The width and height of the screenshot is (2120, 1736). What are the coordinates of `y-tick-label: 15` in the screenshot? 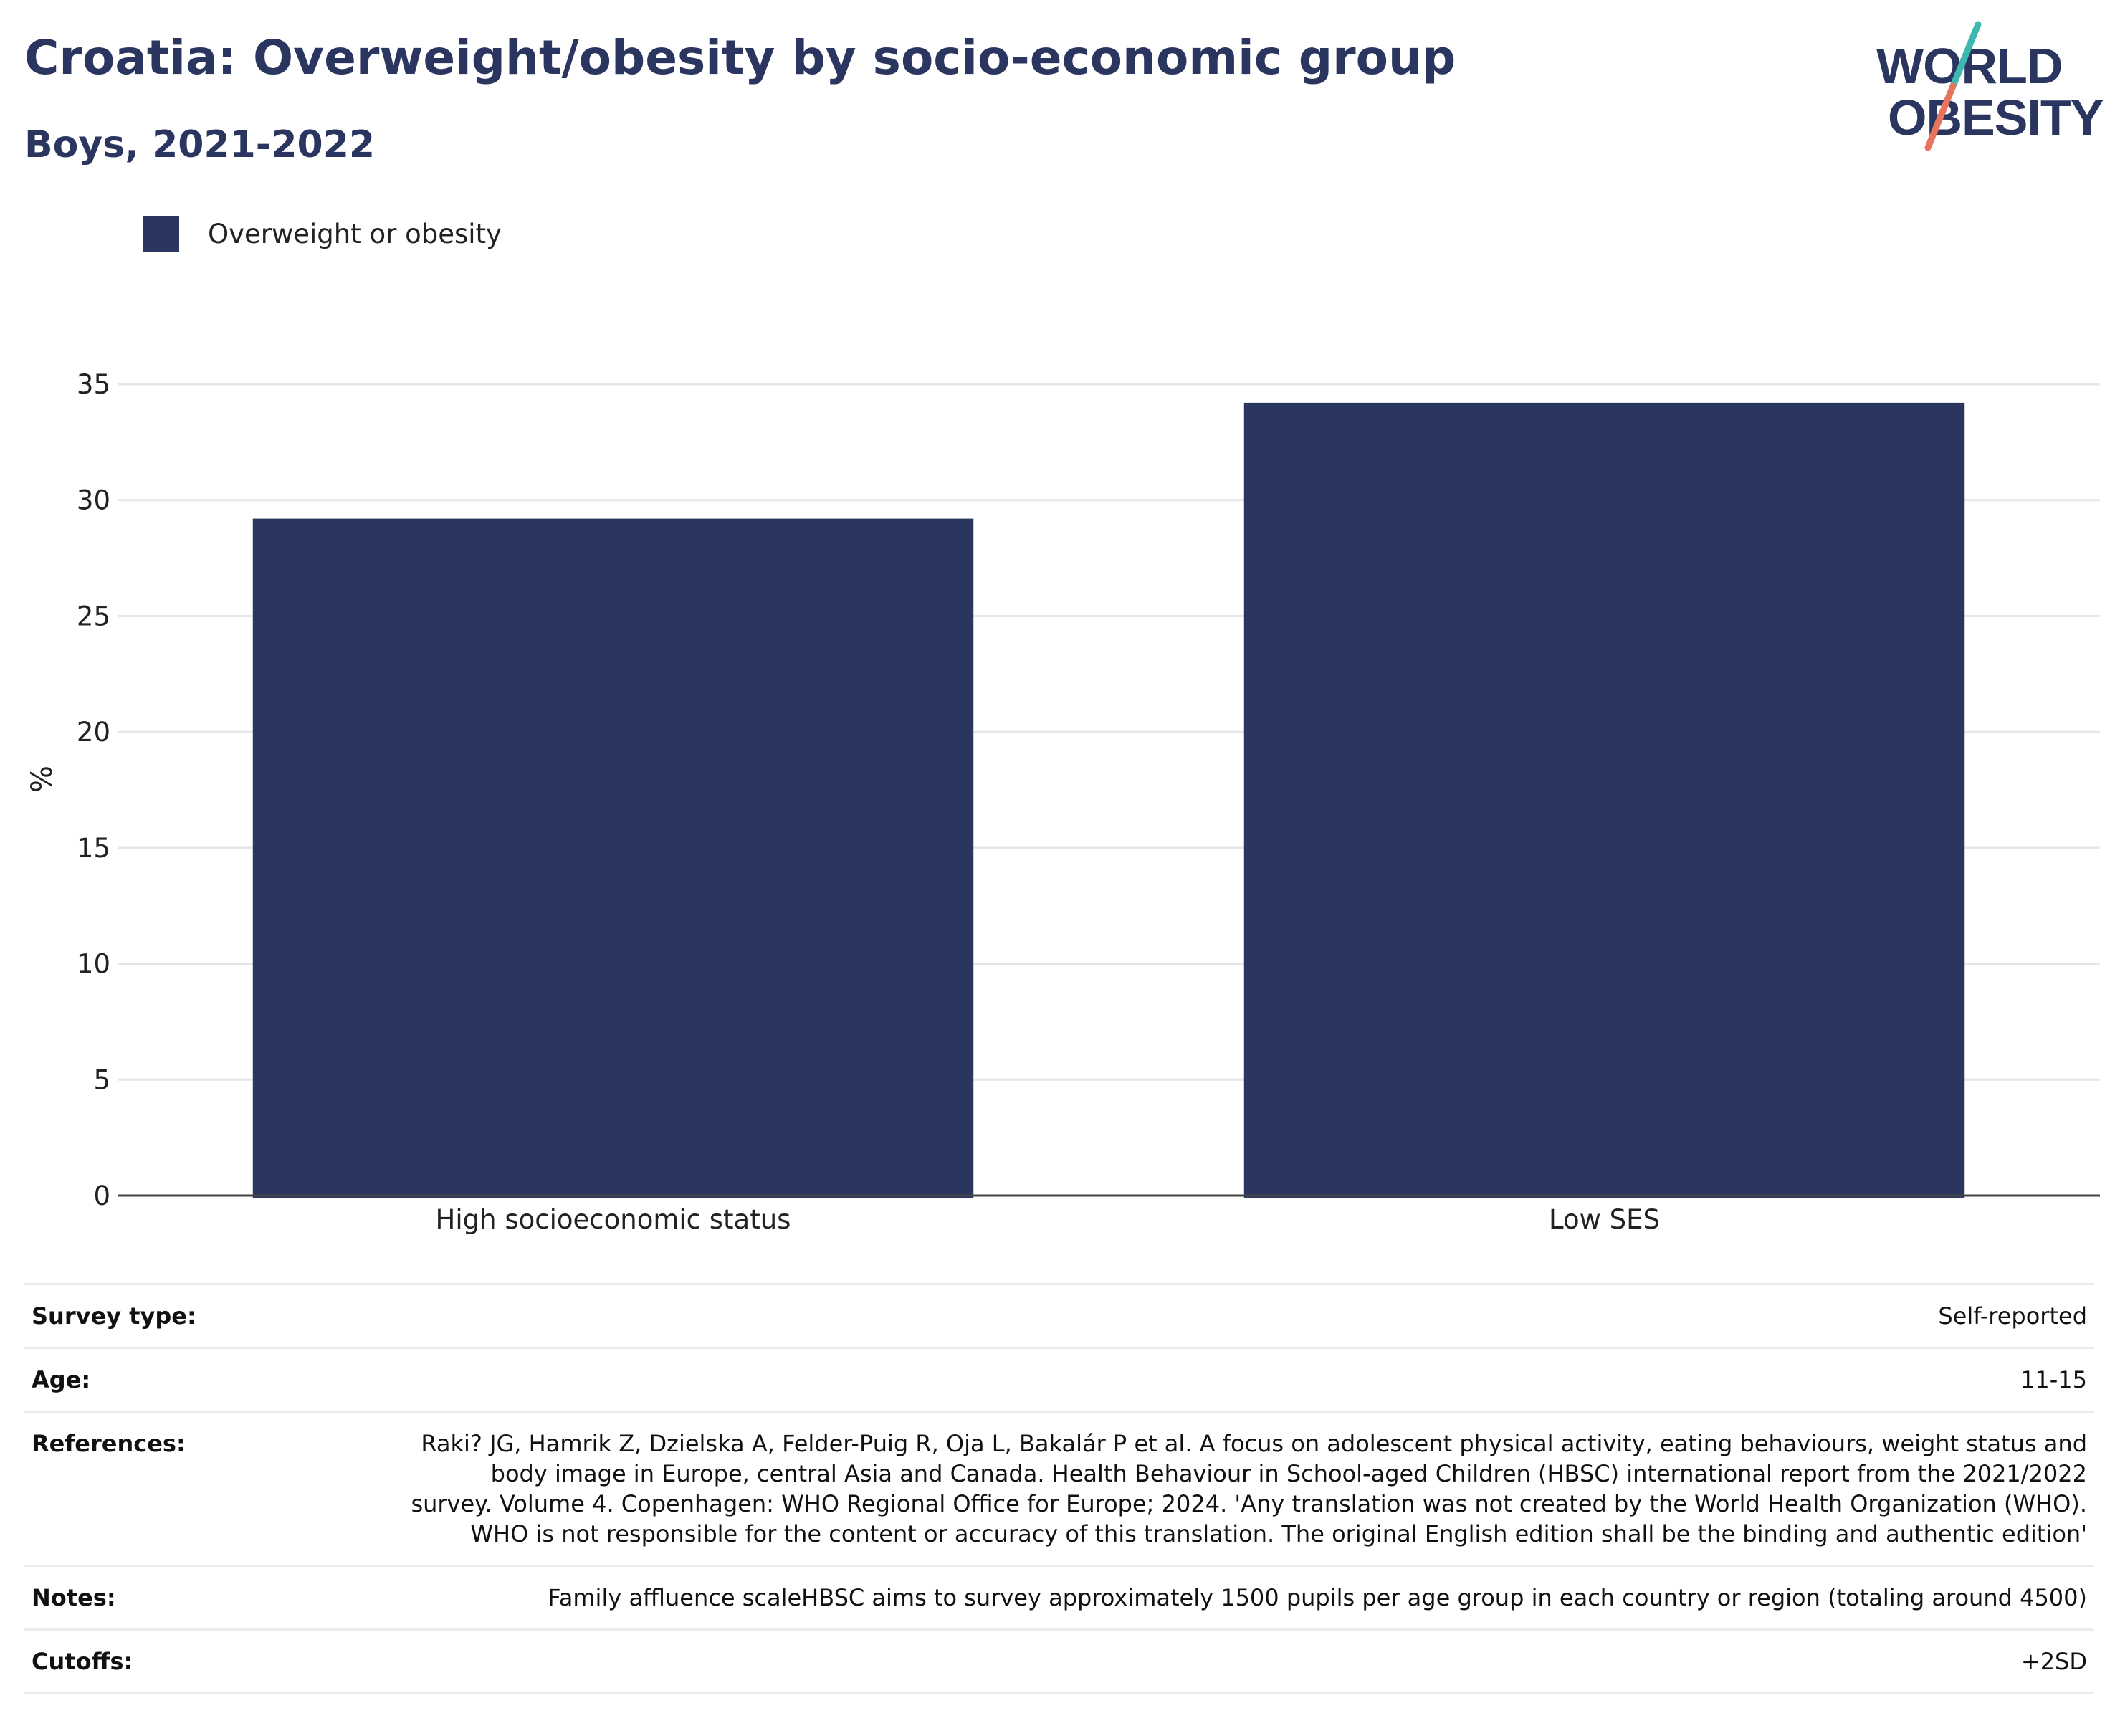 It's located at (94, 848).